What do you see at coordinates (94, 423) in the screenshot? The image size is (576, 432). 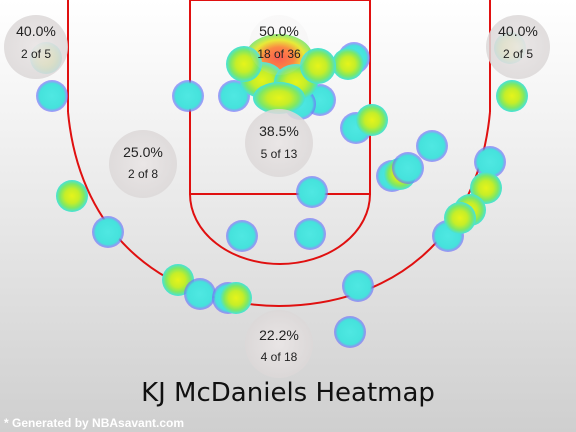 I see `source-credit: * Generated by NBAsavant.com` at bounding box center [94, 423].